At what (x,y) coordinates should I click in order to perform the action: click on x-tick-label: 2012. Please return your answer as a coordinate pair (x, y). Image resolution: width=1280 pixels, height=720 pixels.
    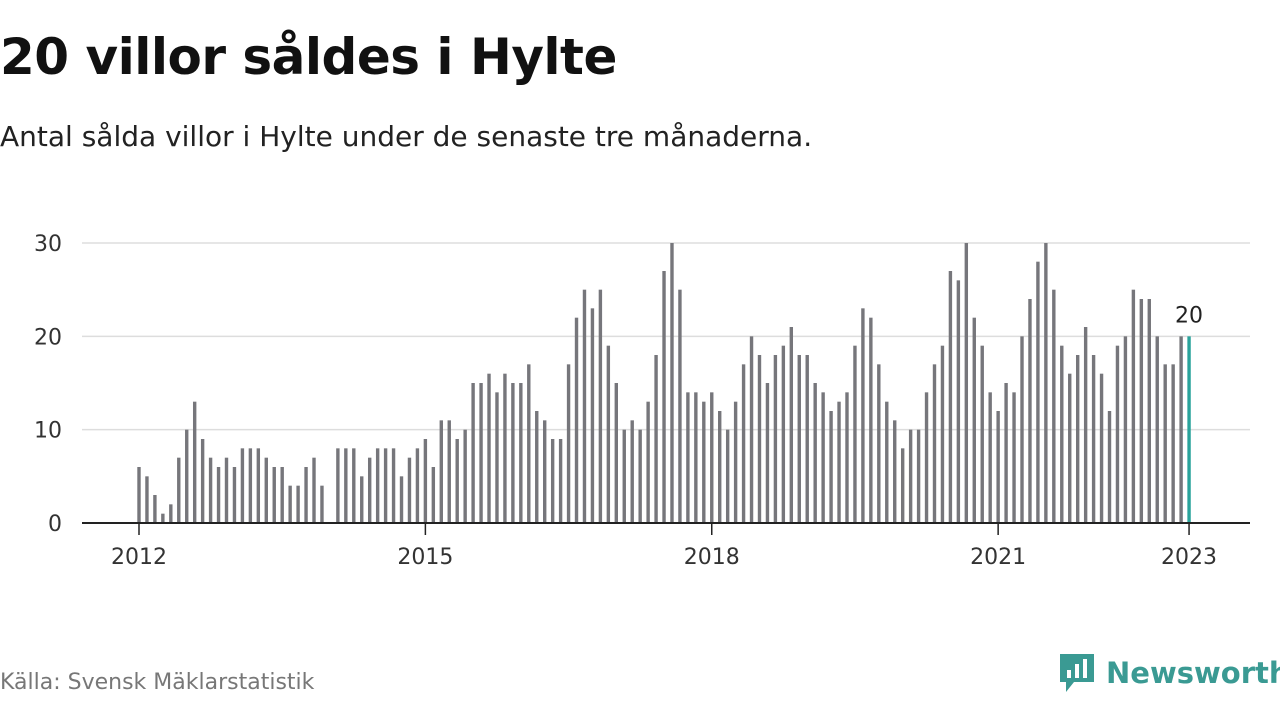
    Looking at the image, I should click on (139, 557).